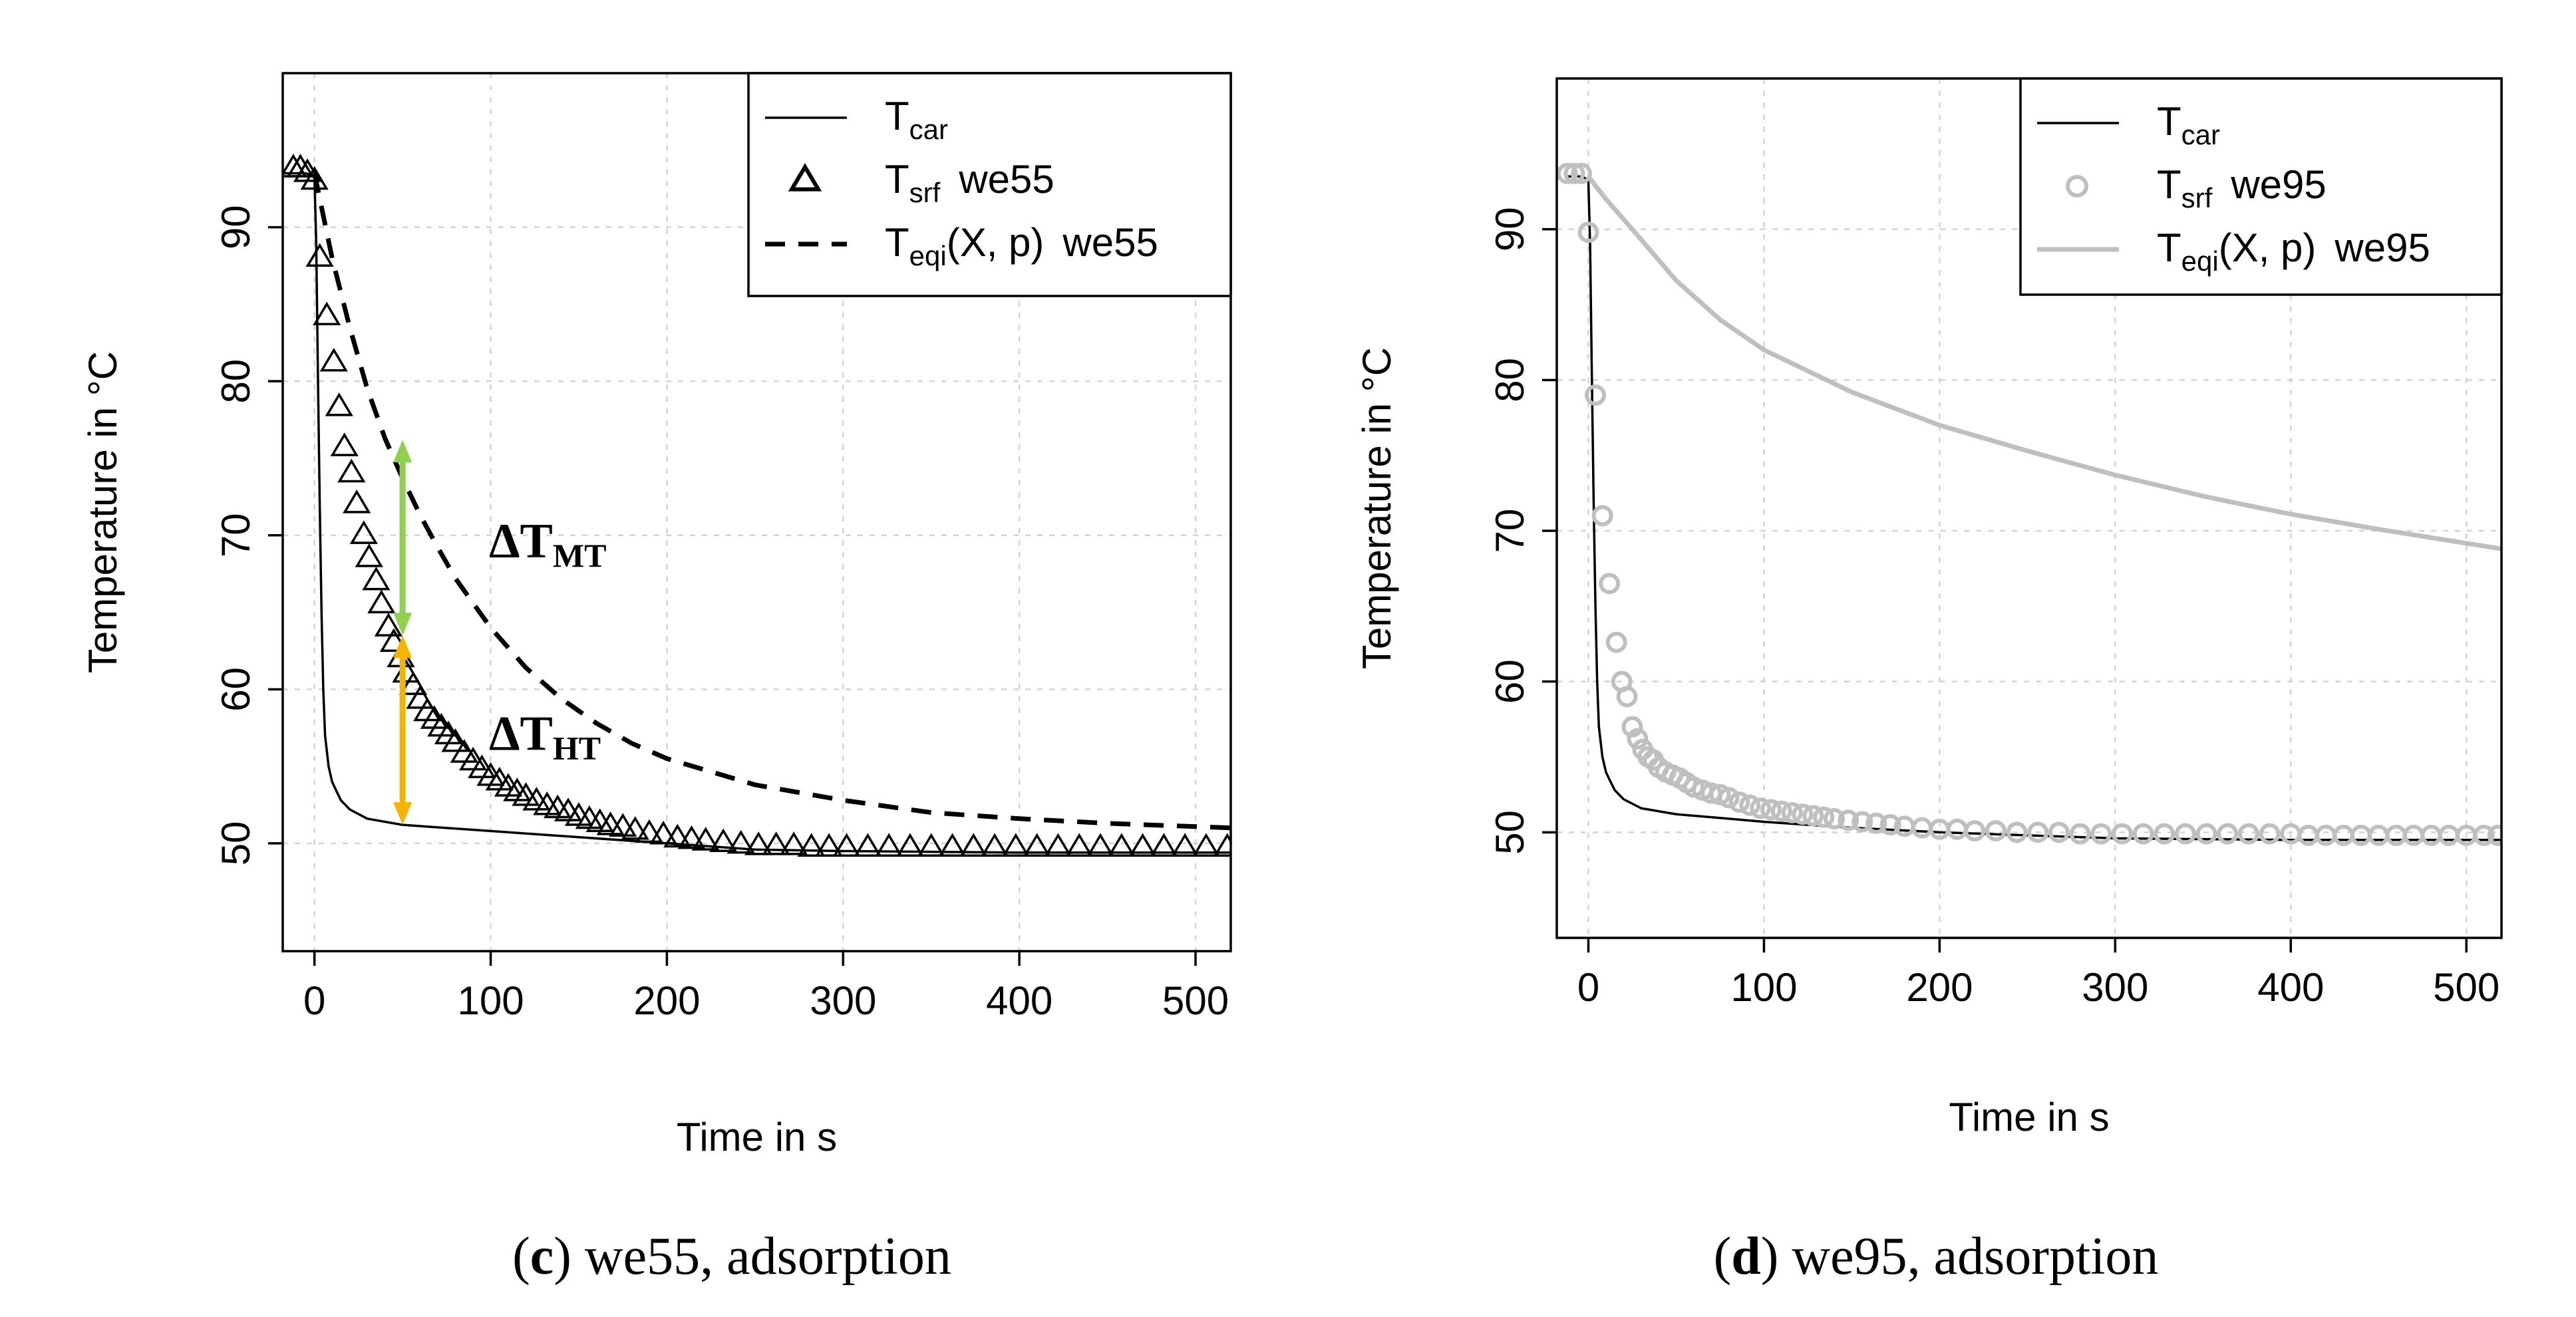  I want to click on annotation-arrow-mt: ΔTMT, so click(499, 538).